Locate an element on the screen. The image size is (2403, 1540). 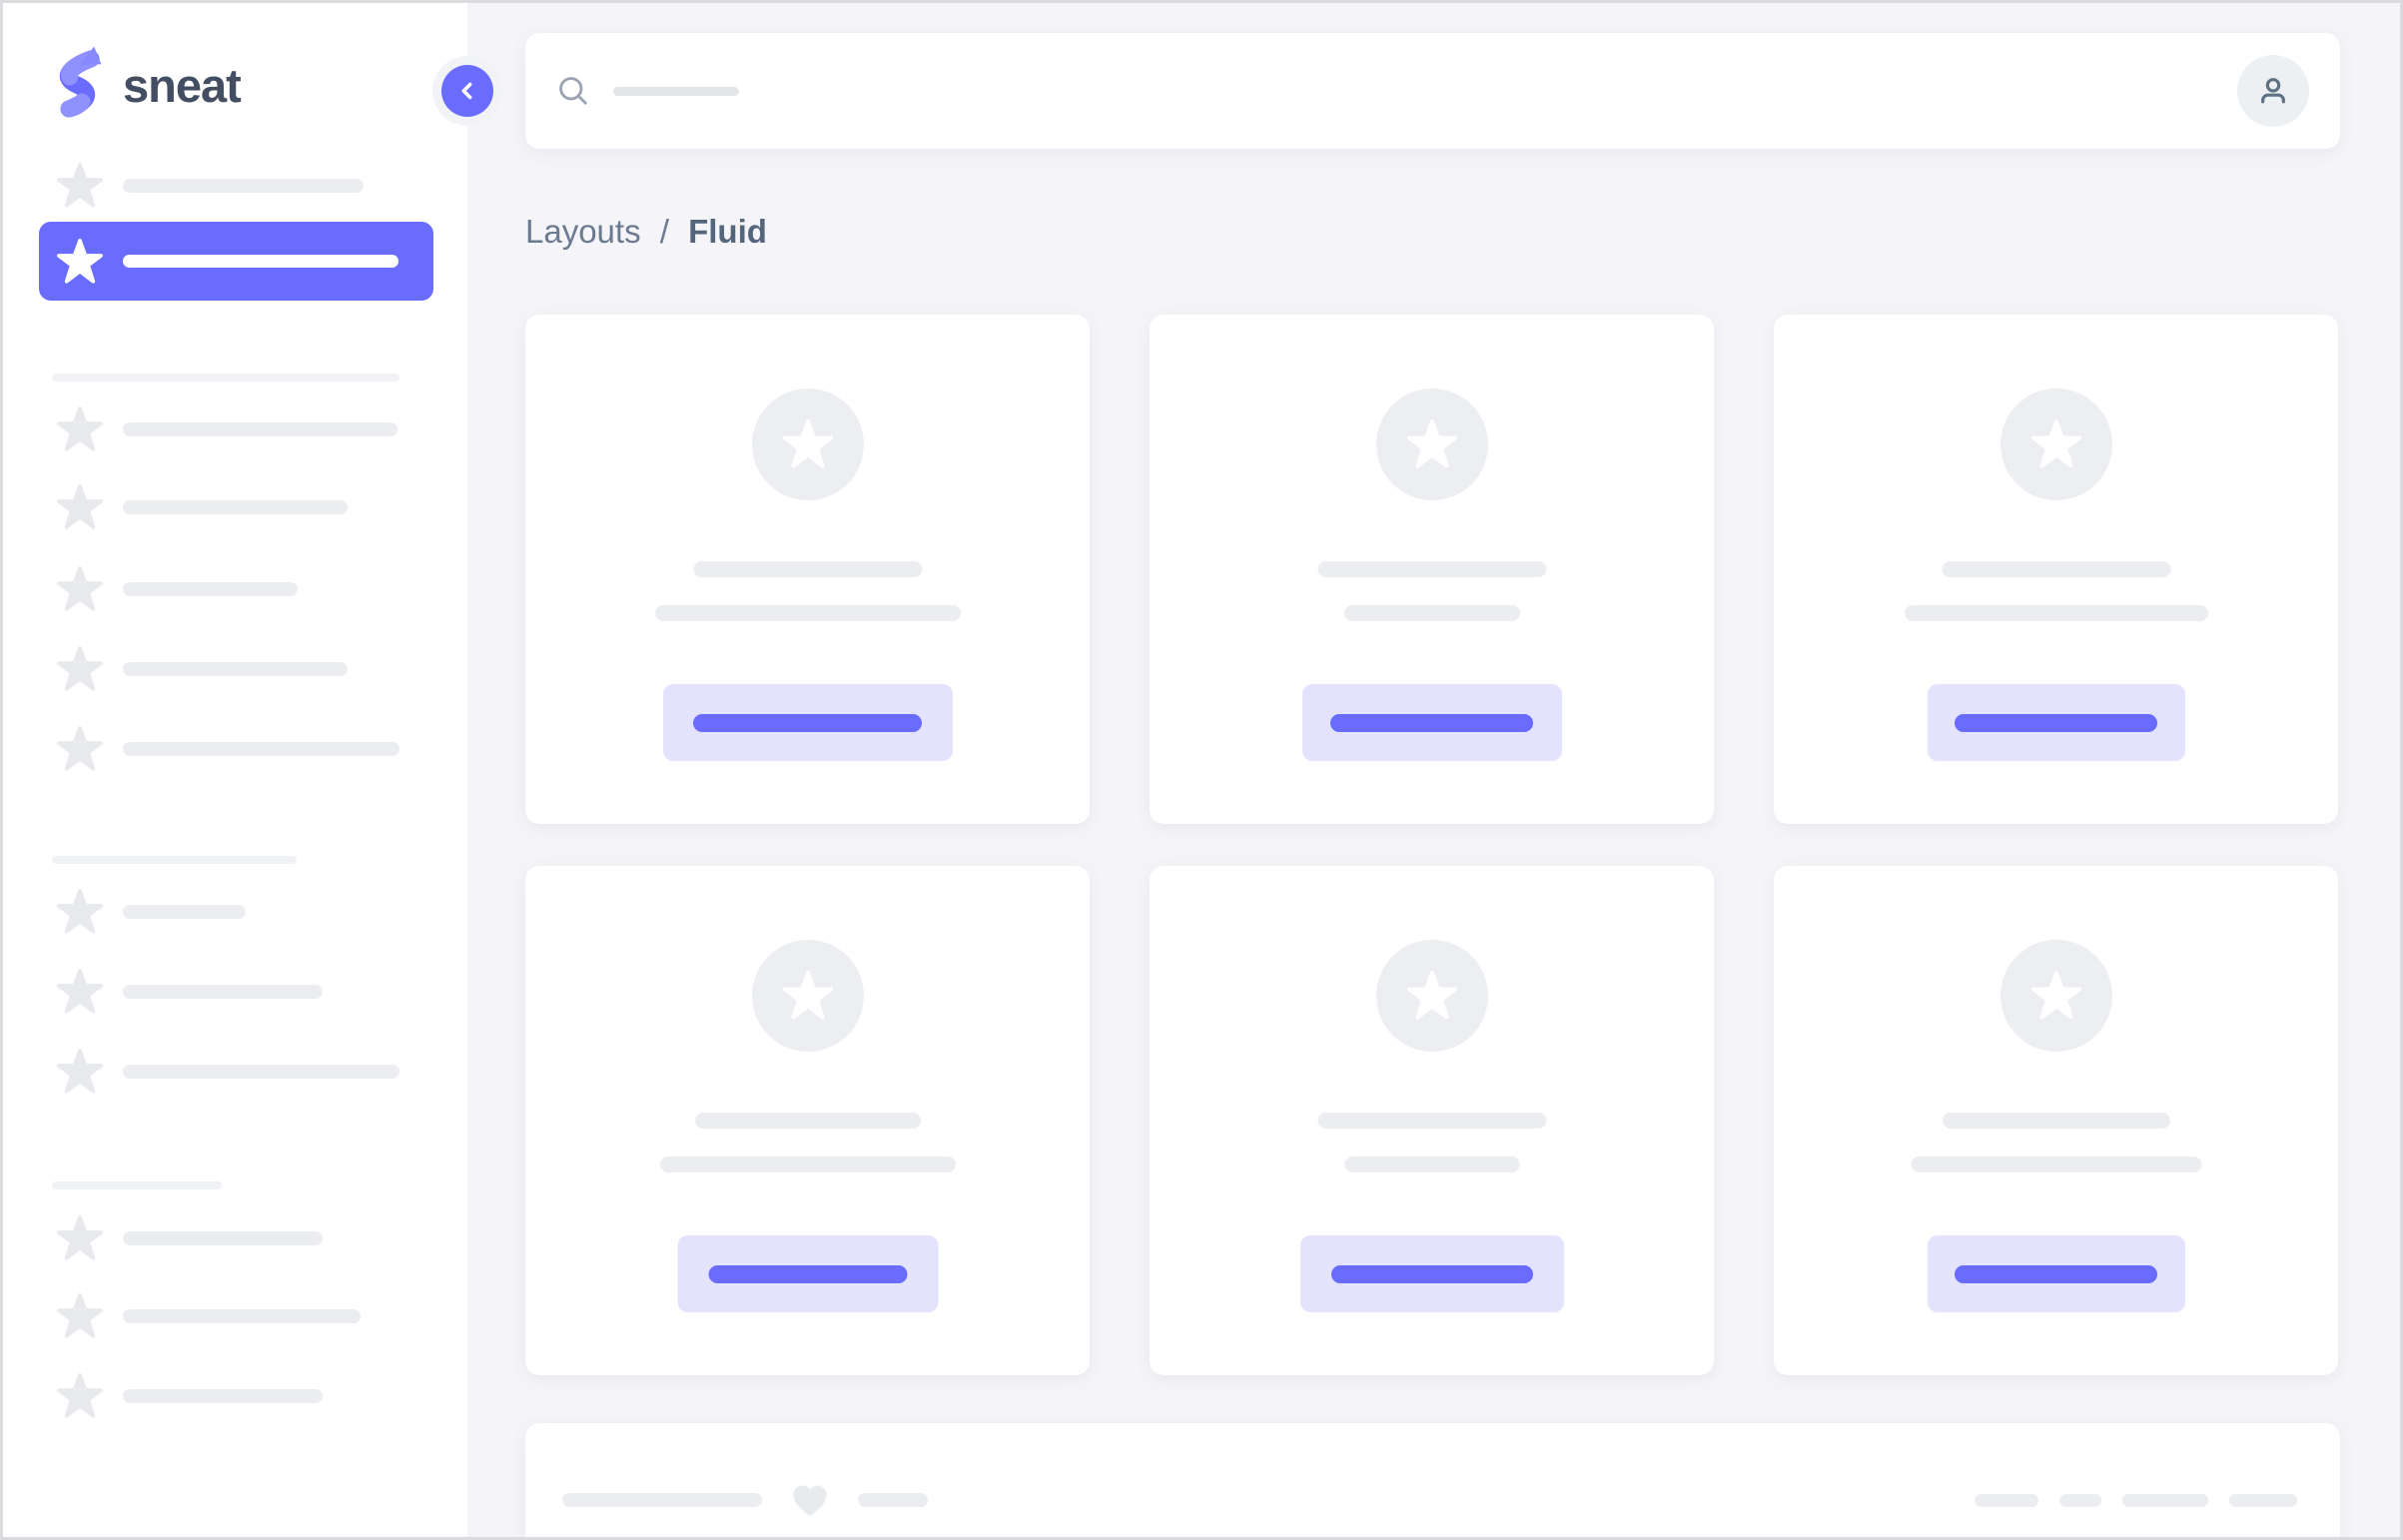
heart-icon is located at coordinates (810, 1500).